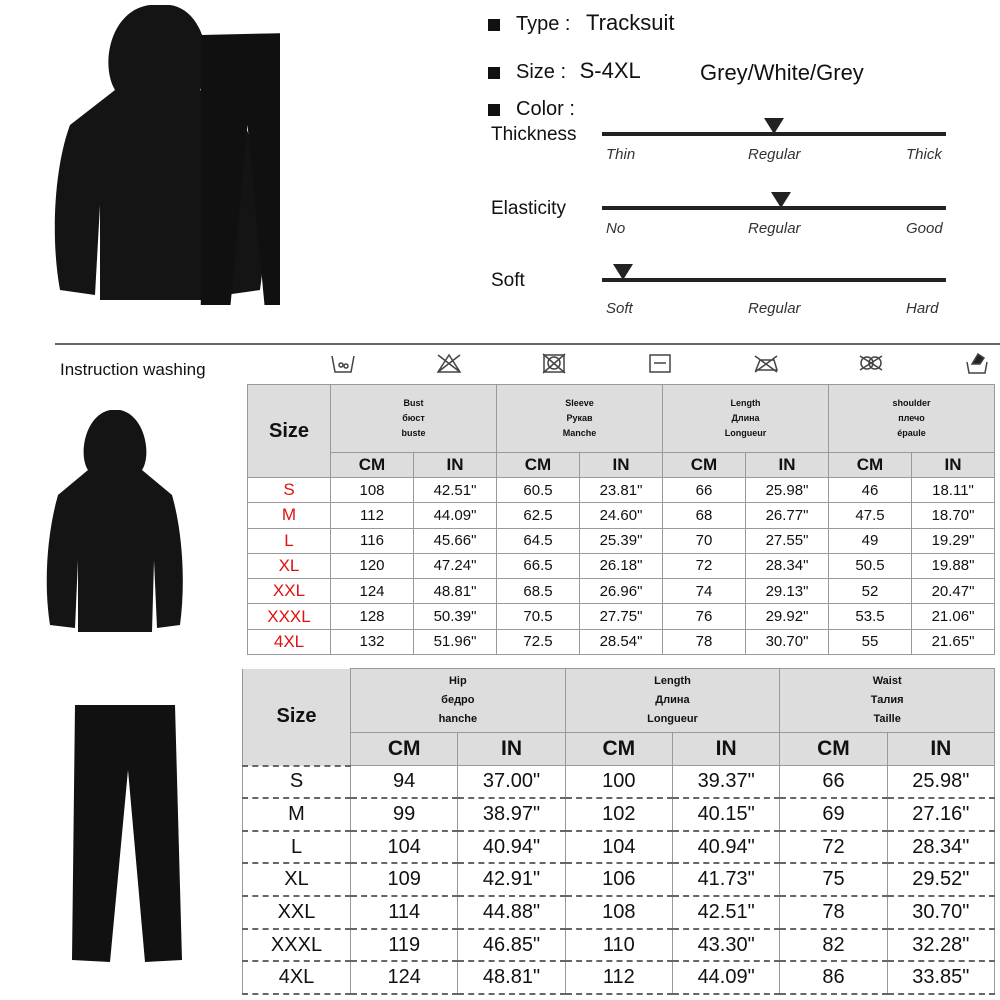  What do you see at coordinates (289, 616) in the screenshot?
I see `size-cell: XXXL` at bounding box center [289, 616].